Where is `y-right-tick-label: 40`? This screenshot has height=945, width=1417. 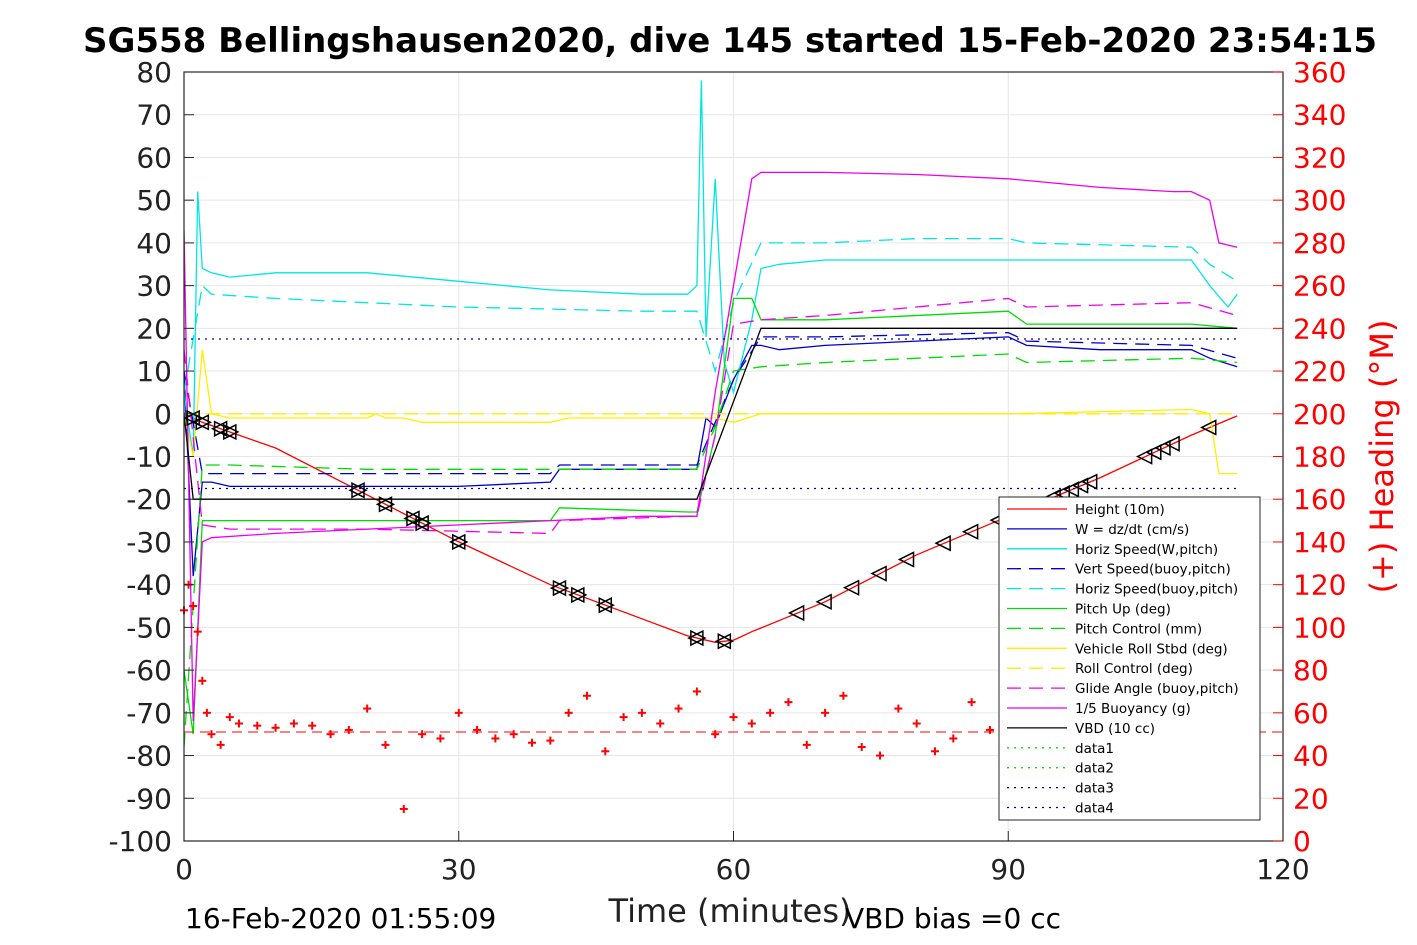
y-right-tick-label: 40 is located at coordinates (1311, 756).